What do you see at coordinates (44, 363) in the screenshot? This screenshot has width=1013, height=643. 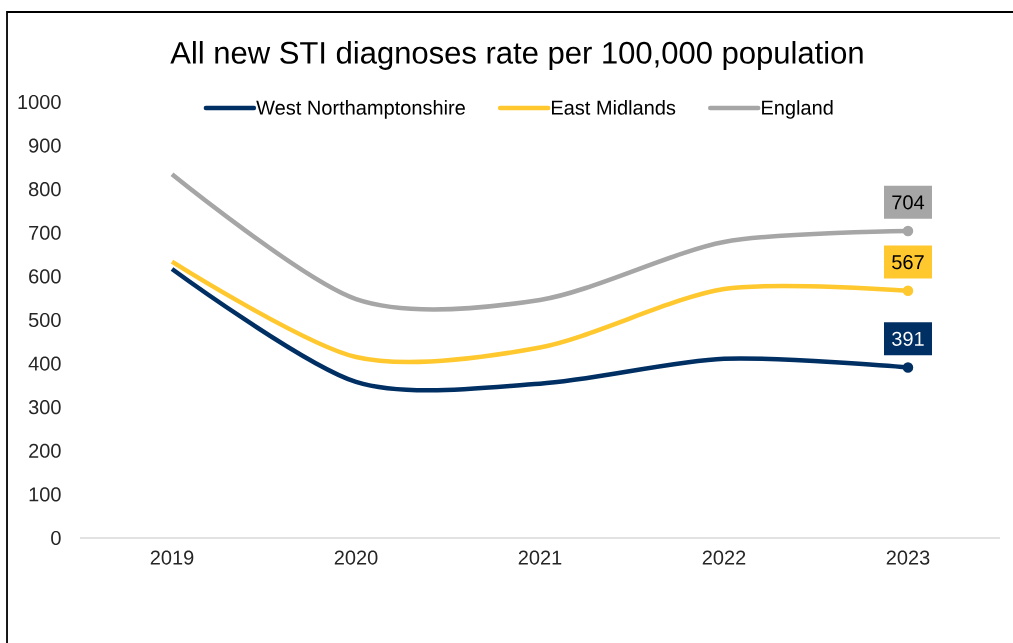 I see `y-tick-label: 400` at bounding box center [44, 363].